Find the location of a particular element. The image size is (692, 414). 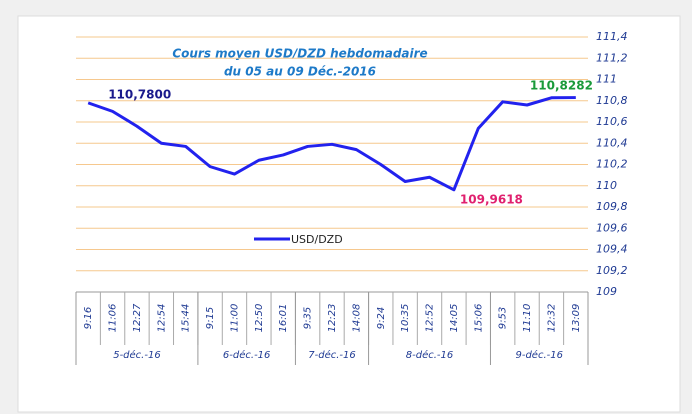

y-tick-label: 110,4 is located at coordinates (612, 142).